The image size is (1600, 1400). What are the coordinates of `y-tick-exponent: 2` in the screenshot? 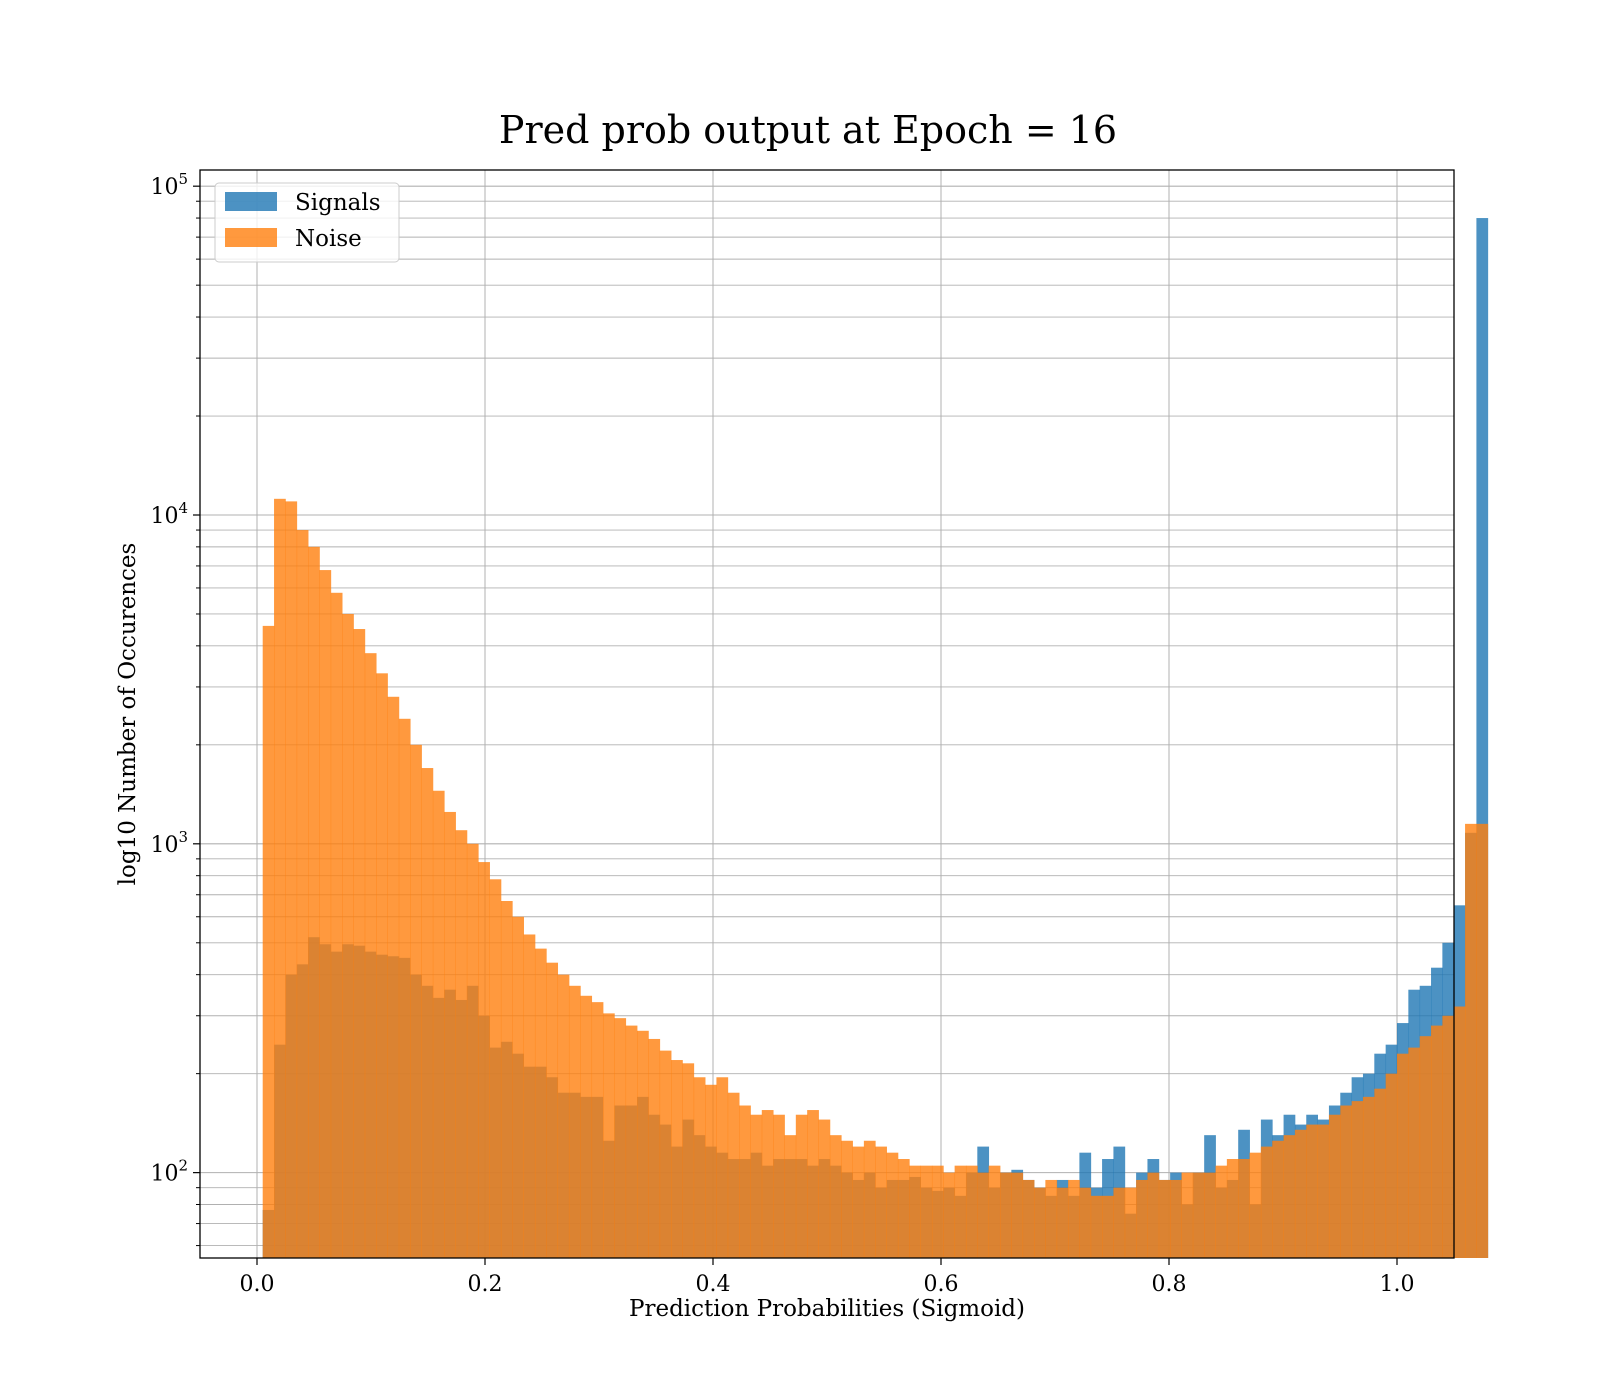 It's located at (183, 1166).